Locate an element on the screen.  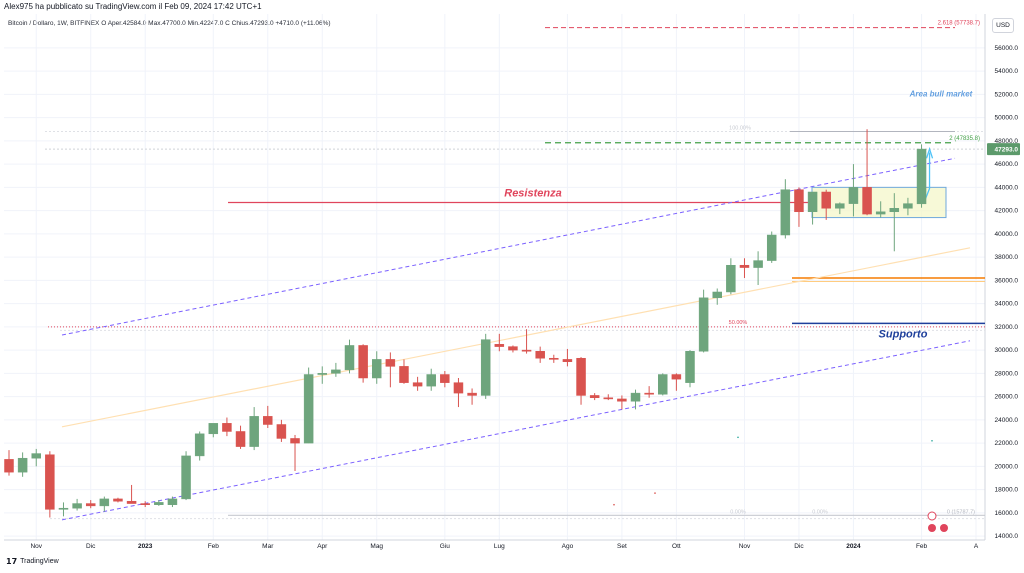
price-tick-label: 14000.0 is located at coordinates (1007, 536).